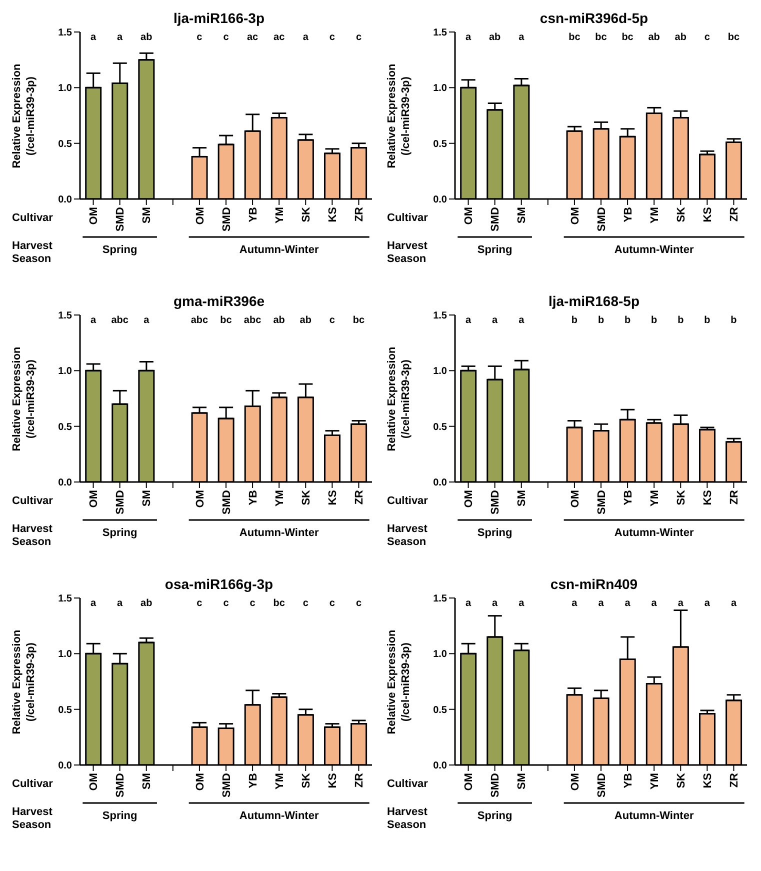 This screenshot has width=761, height=871. What do you see at coordinates (219, 301) in the screenshot?
I see `chart-title: gma-miR396e` at bounding box center [219, 301].